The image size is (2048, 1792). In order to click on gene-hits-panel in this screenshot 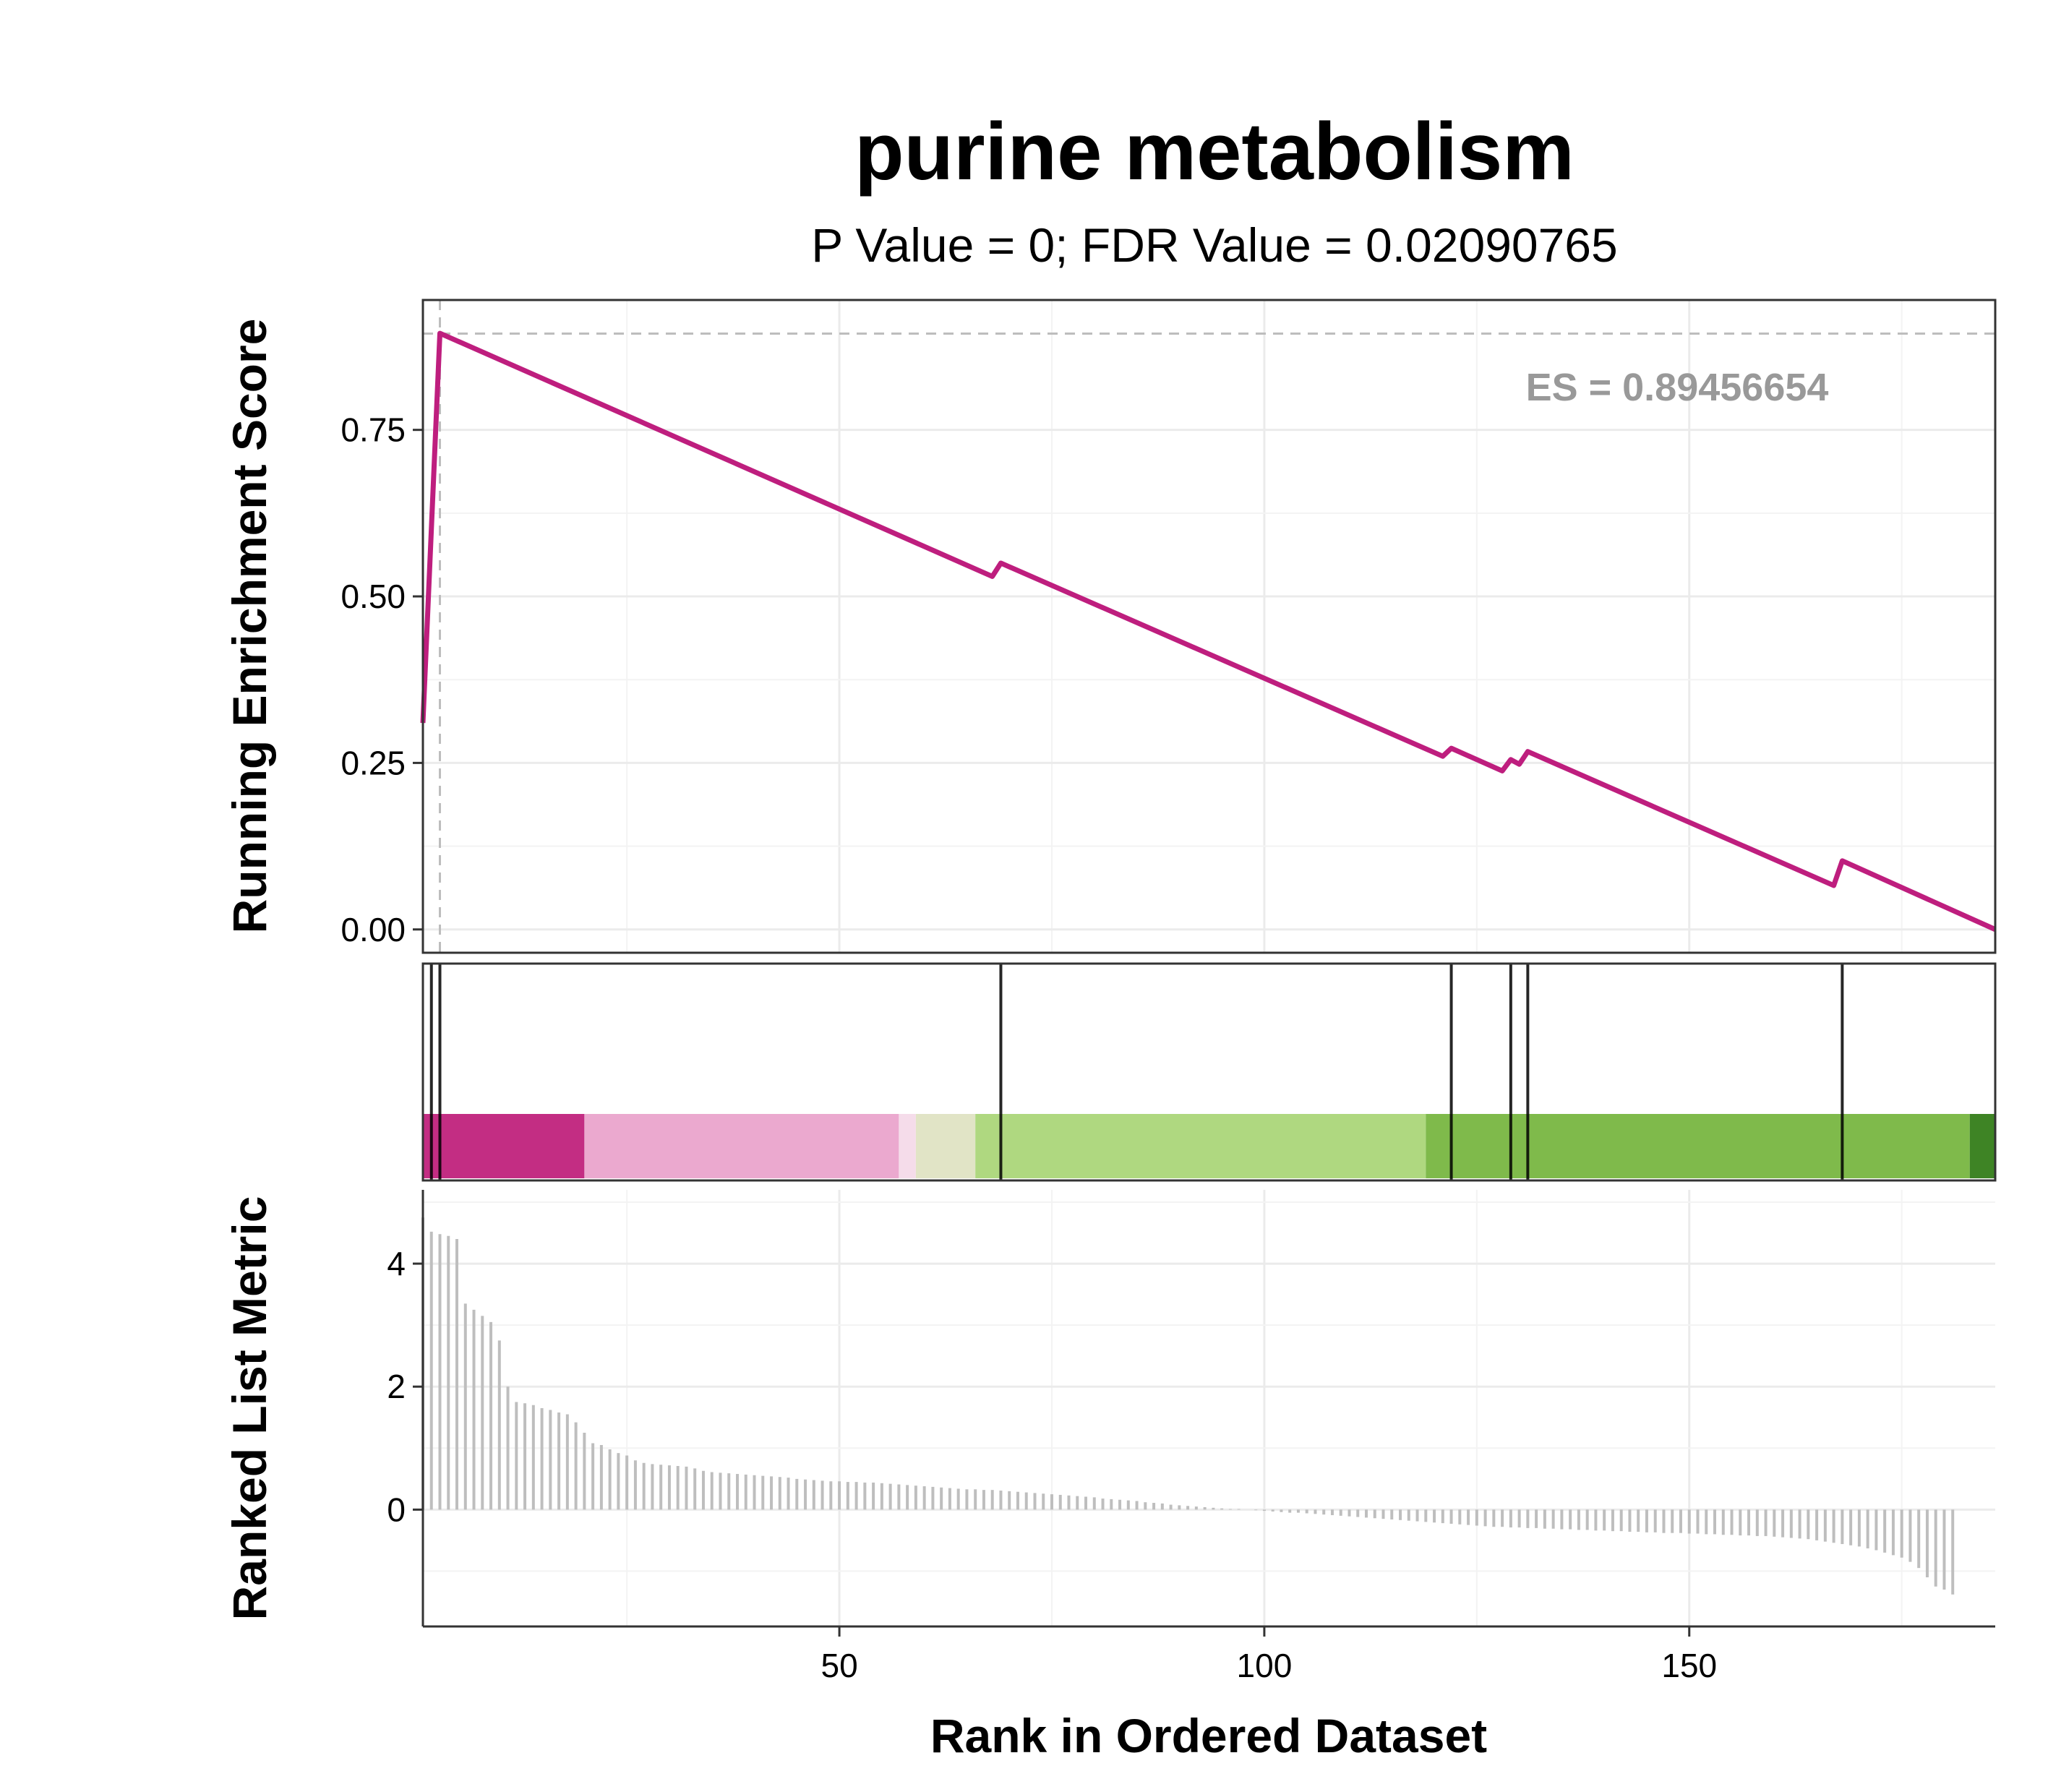, I will do `click(1209, 1072)`.